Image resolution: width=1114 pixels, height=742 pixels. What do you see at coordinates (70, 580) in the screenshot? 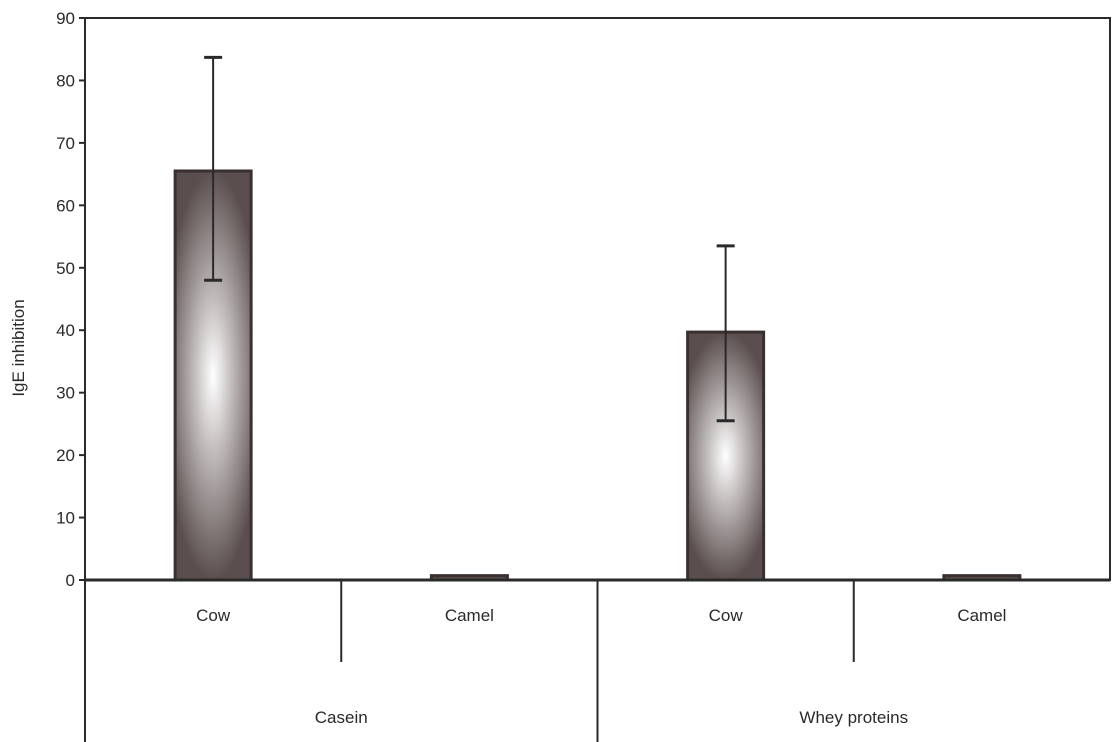
I see `y-tick-label: 0` at bounding box center [70, 580].